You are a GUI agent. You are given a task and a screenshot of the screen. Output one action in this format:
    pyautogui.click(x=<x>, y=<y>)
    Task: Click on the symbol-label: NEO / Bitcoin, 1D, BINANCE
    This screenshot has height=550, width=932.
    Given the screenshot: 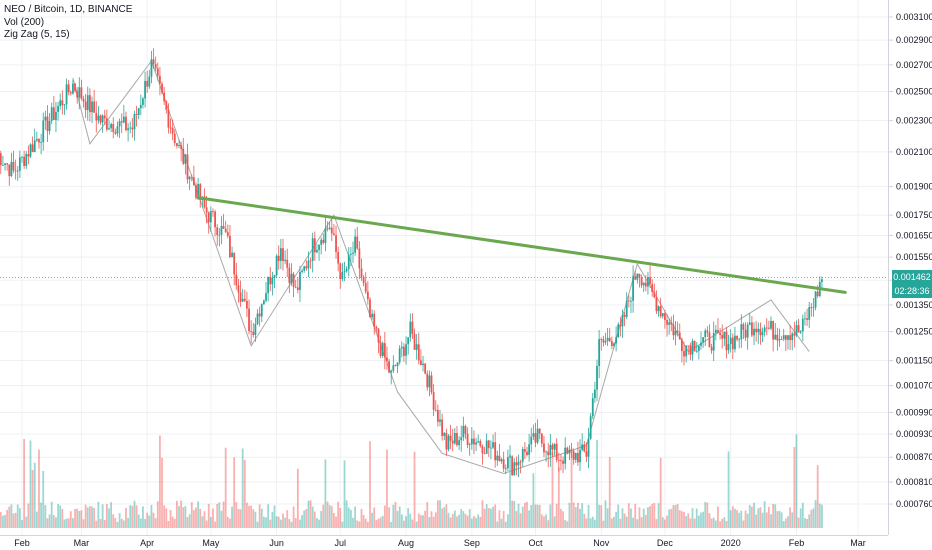 What is the action you would take?
    pyautogui.click(x=68, y=9)
    